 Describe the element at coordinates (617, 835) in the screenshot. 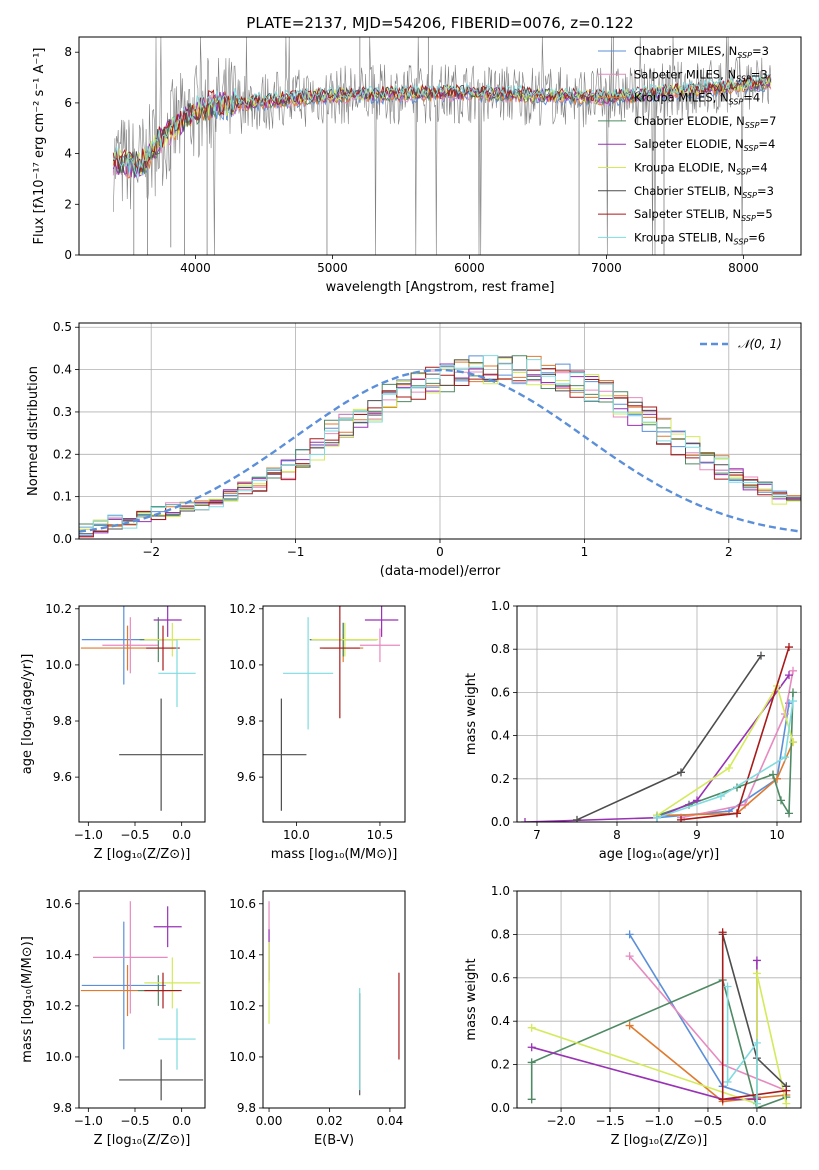

I see `x-tick-label: 8` at that location.